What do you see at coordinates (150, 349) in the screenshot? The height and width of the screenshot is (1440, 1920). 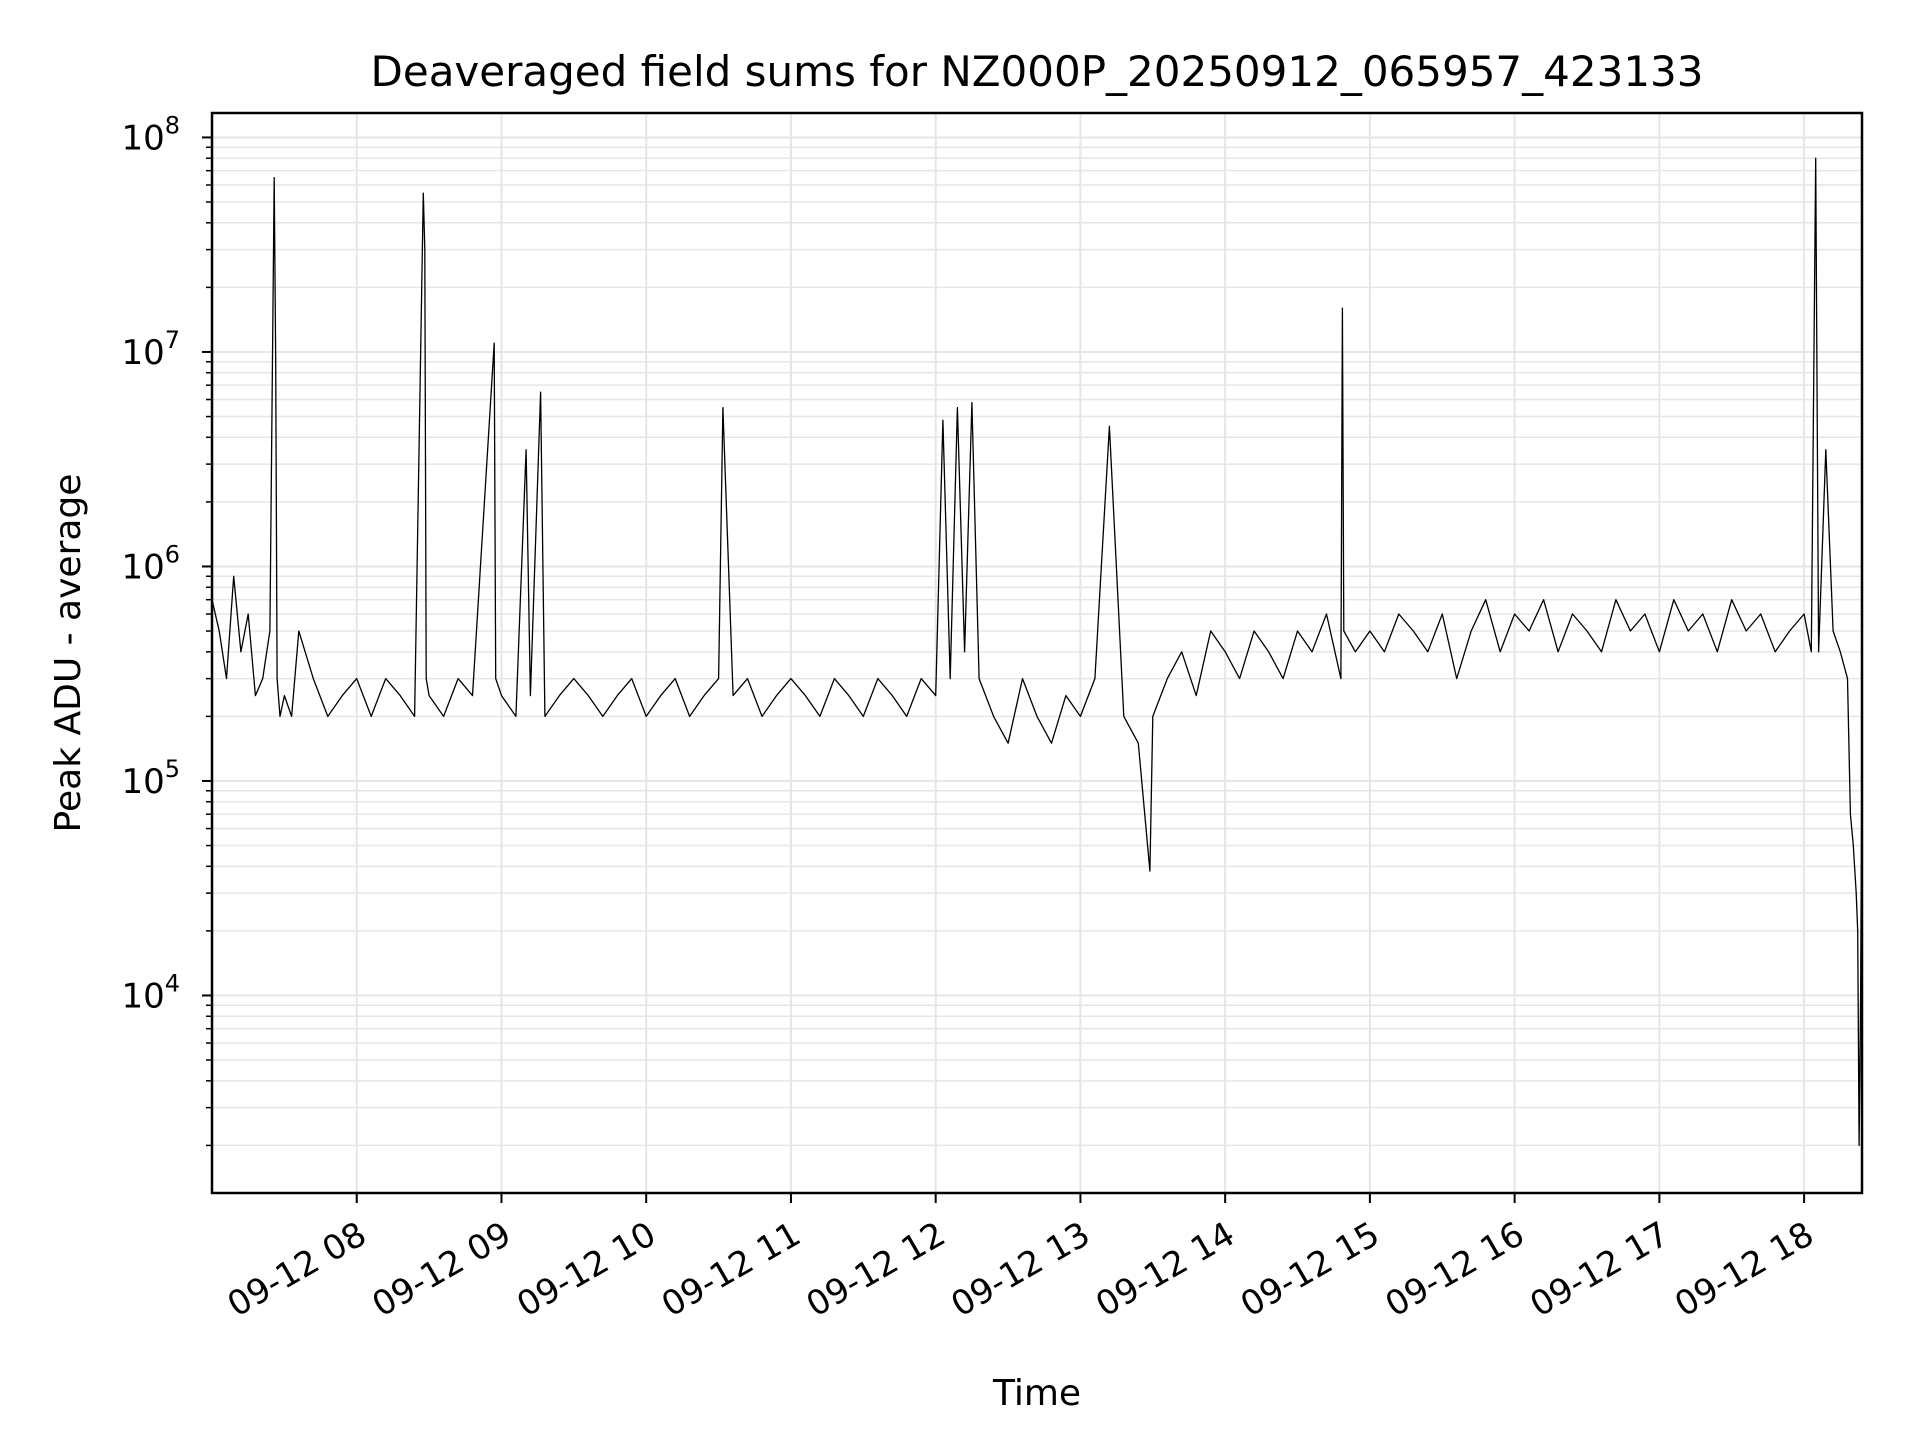 I see `y-tick-label: 10⁷` at bounding box center [150, 349].